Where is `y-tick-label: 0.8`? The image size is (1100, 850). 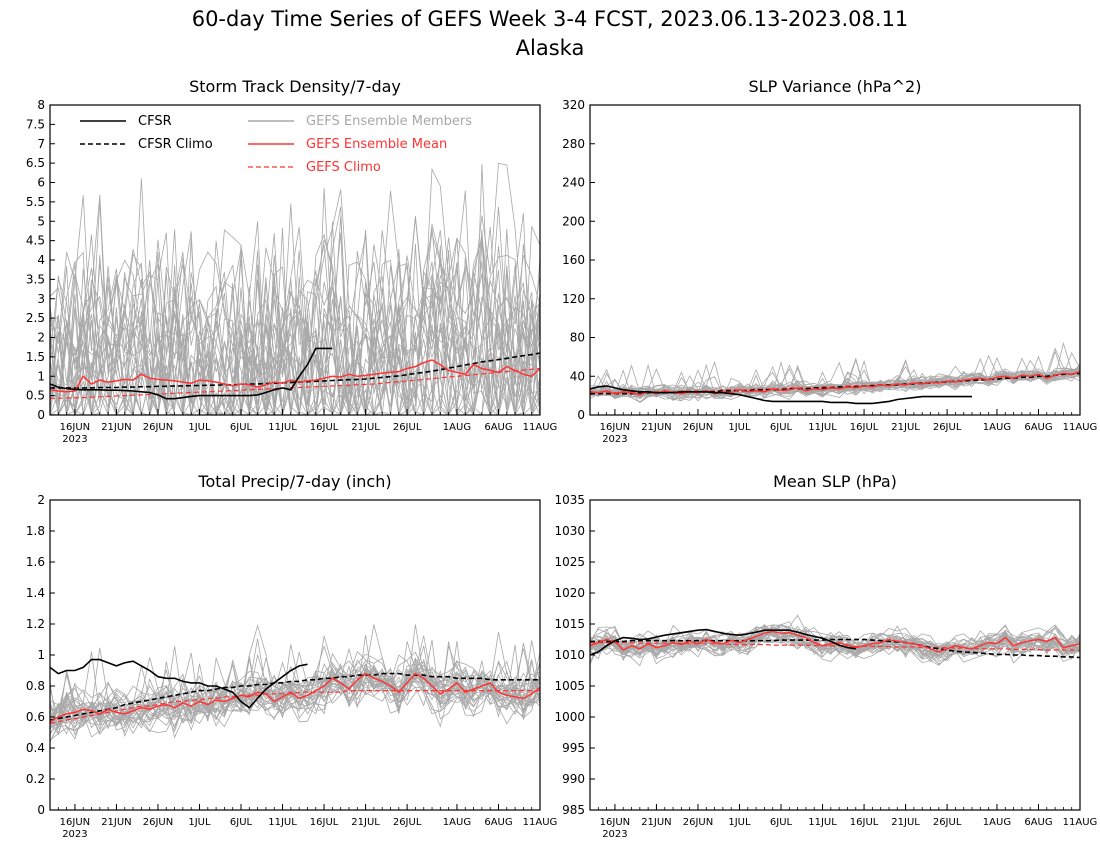 y-tick-label: 0.8 is located at coordinates (35, 686).